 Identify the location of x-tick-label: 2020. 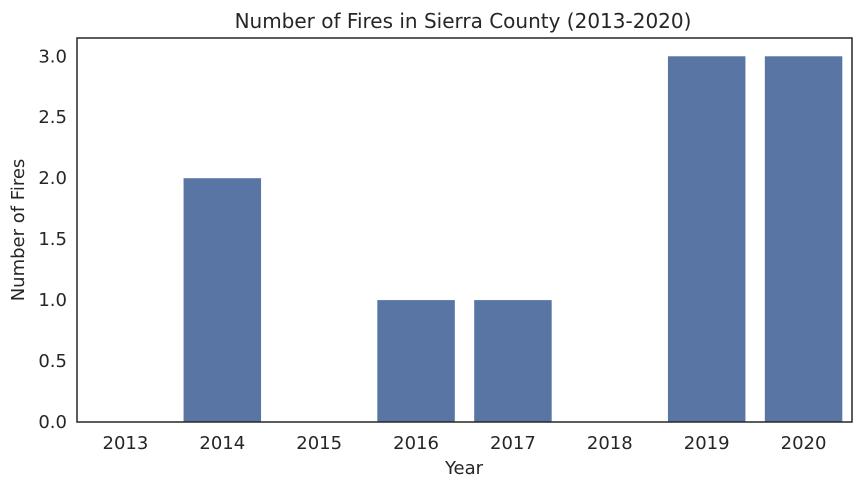
(804, 443).